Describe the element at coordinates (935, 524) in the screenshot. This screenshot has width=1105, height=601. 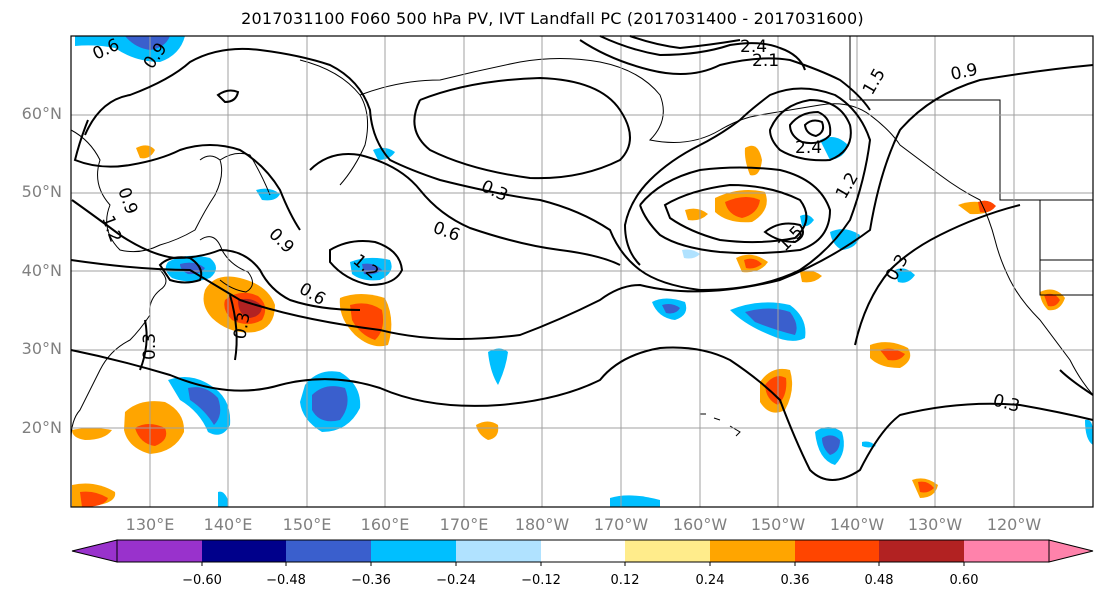
I see `lon-label: 130°W` at that location.